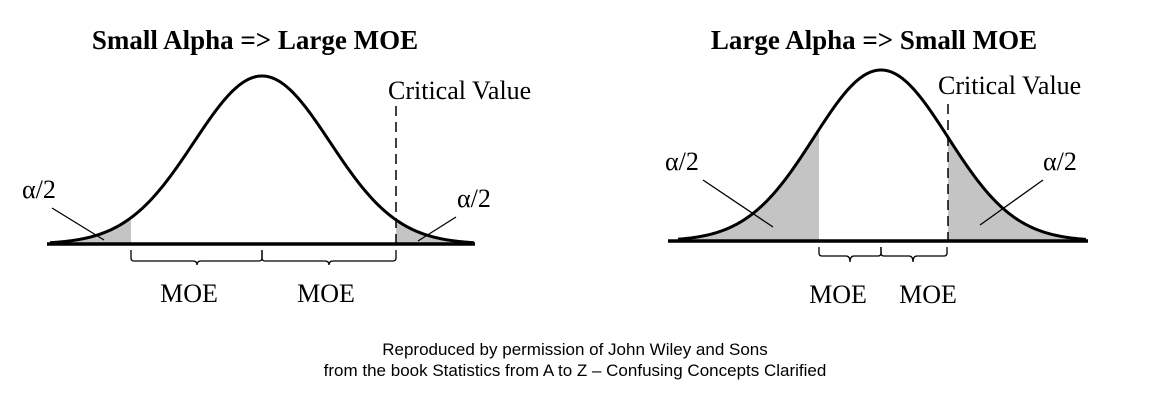 This screenshot has width=1150, height=400. Describe the element at coordinates (928, 294) in the screenshot. I see `right-panel-moe-right-label: MOE` at that location.